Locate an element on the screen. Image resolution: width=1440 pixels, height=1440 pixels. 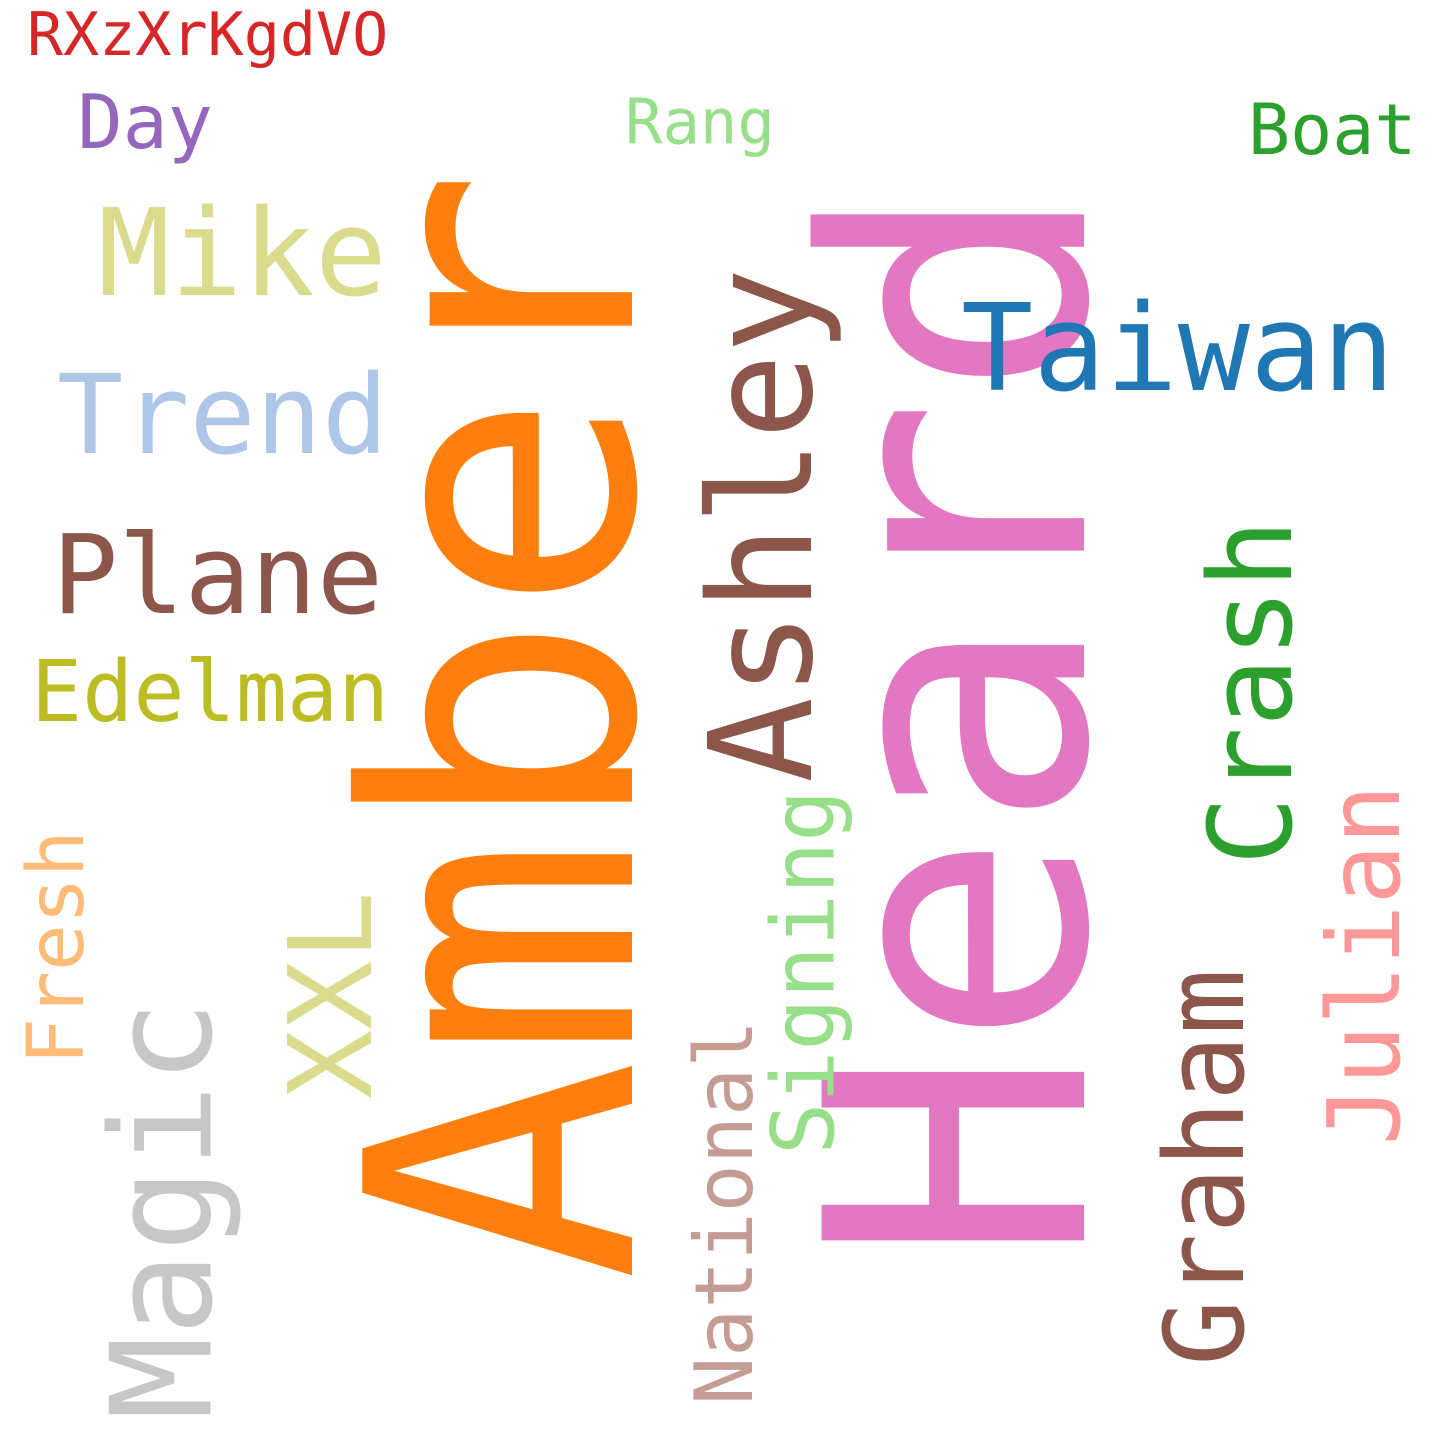
word-xxl: XXL is located at coordinates (332, 995).